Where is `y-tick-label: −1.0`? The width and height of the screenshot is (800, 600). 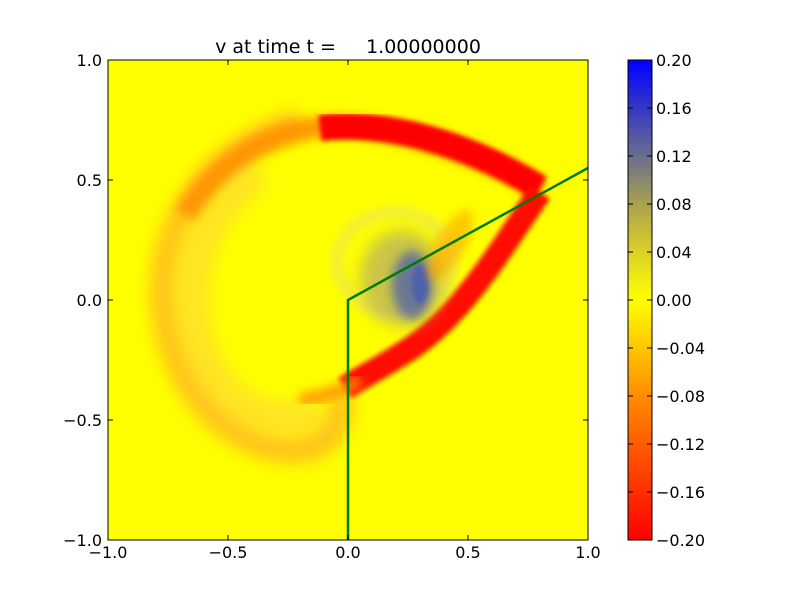
y-tick-label: −1.0 is located at coordinates (82, 540).